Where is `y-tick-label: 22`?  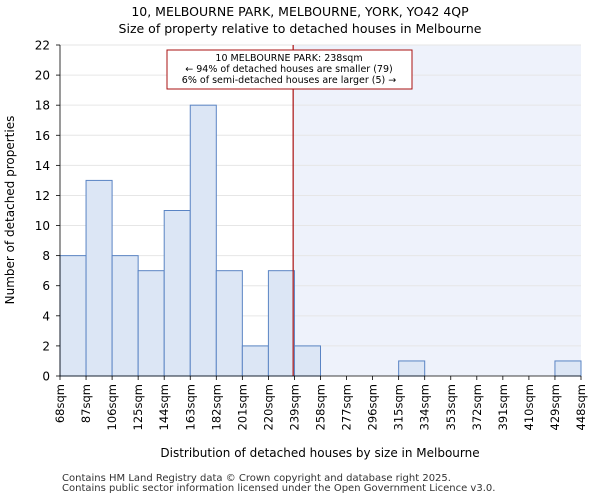 y-tick-label: 22 is located at coordinates (42, 46).